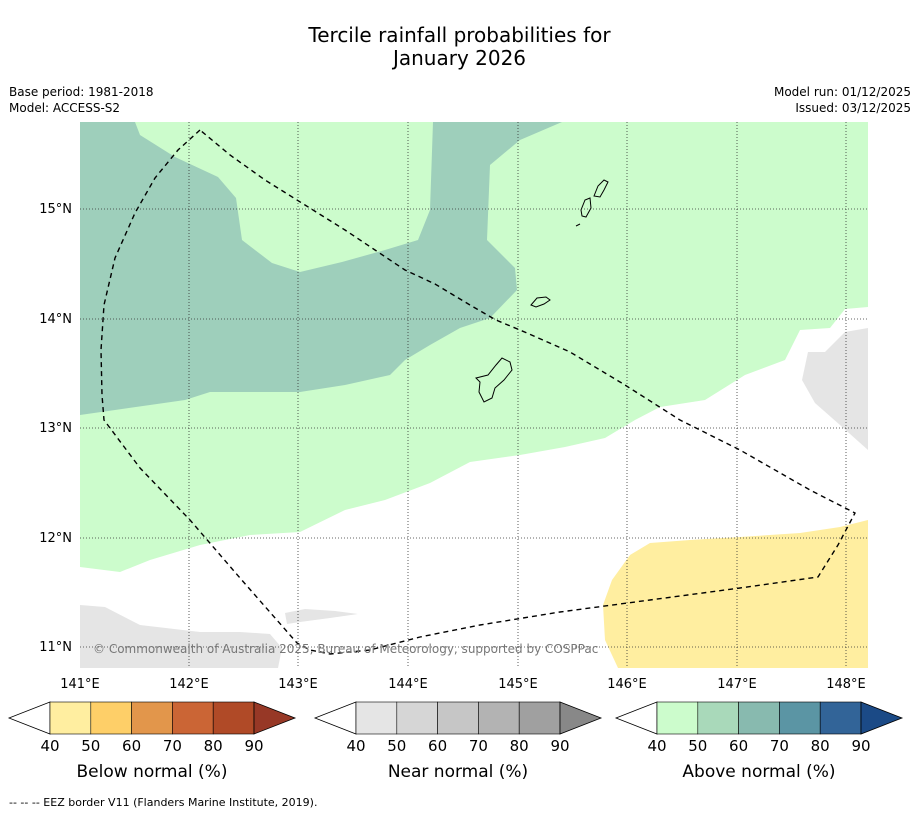 Image resolution: width=919 pixels, height=816 pixels. I want to click on above-normal-colorbar-high-extension, so click(882, 718).